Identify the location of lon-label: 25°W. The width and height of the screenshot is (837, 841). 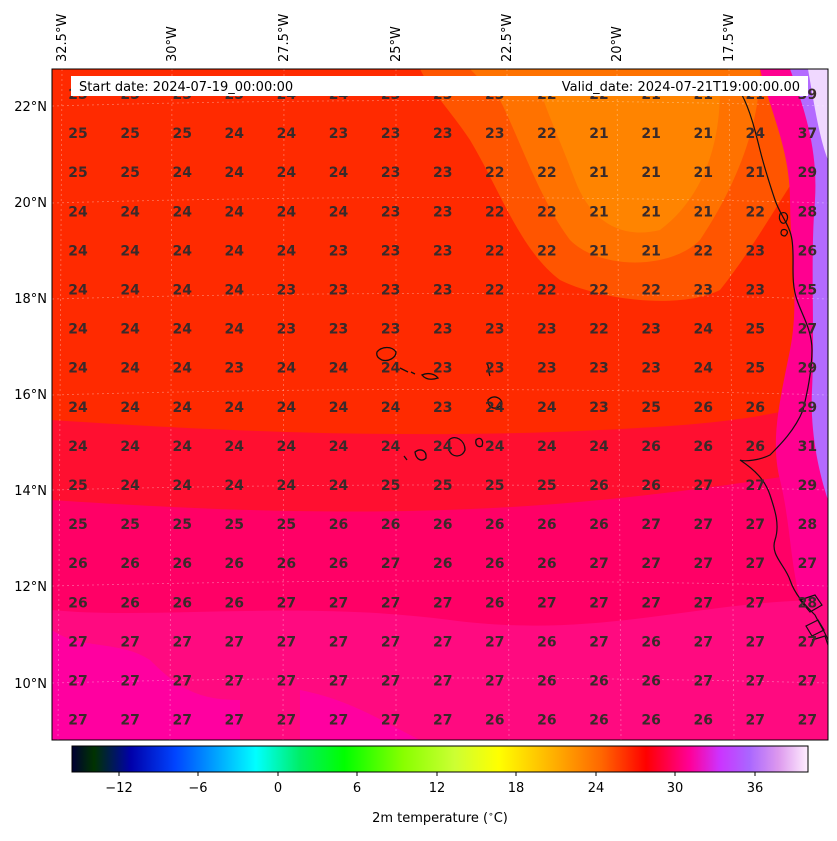
(396, 44).